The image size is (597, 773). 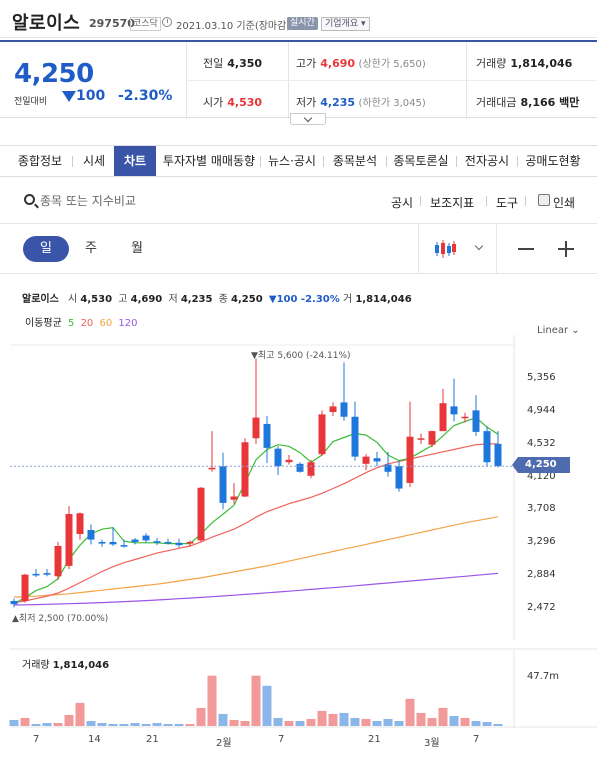 I want to click on max-annotation: ▼최고 5,600 (-24.11%), so click(x=301, y=356).